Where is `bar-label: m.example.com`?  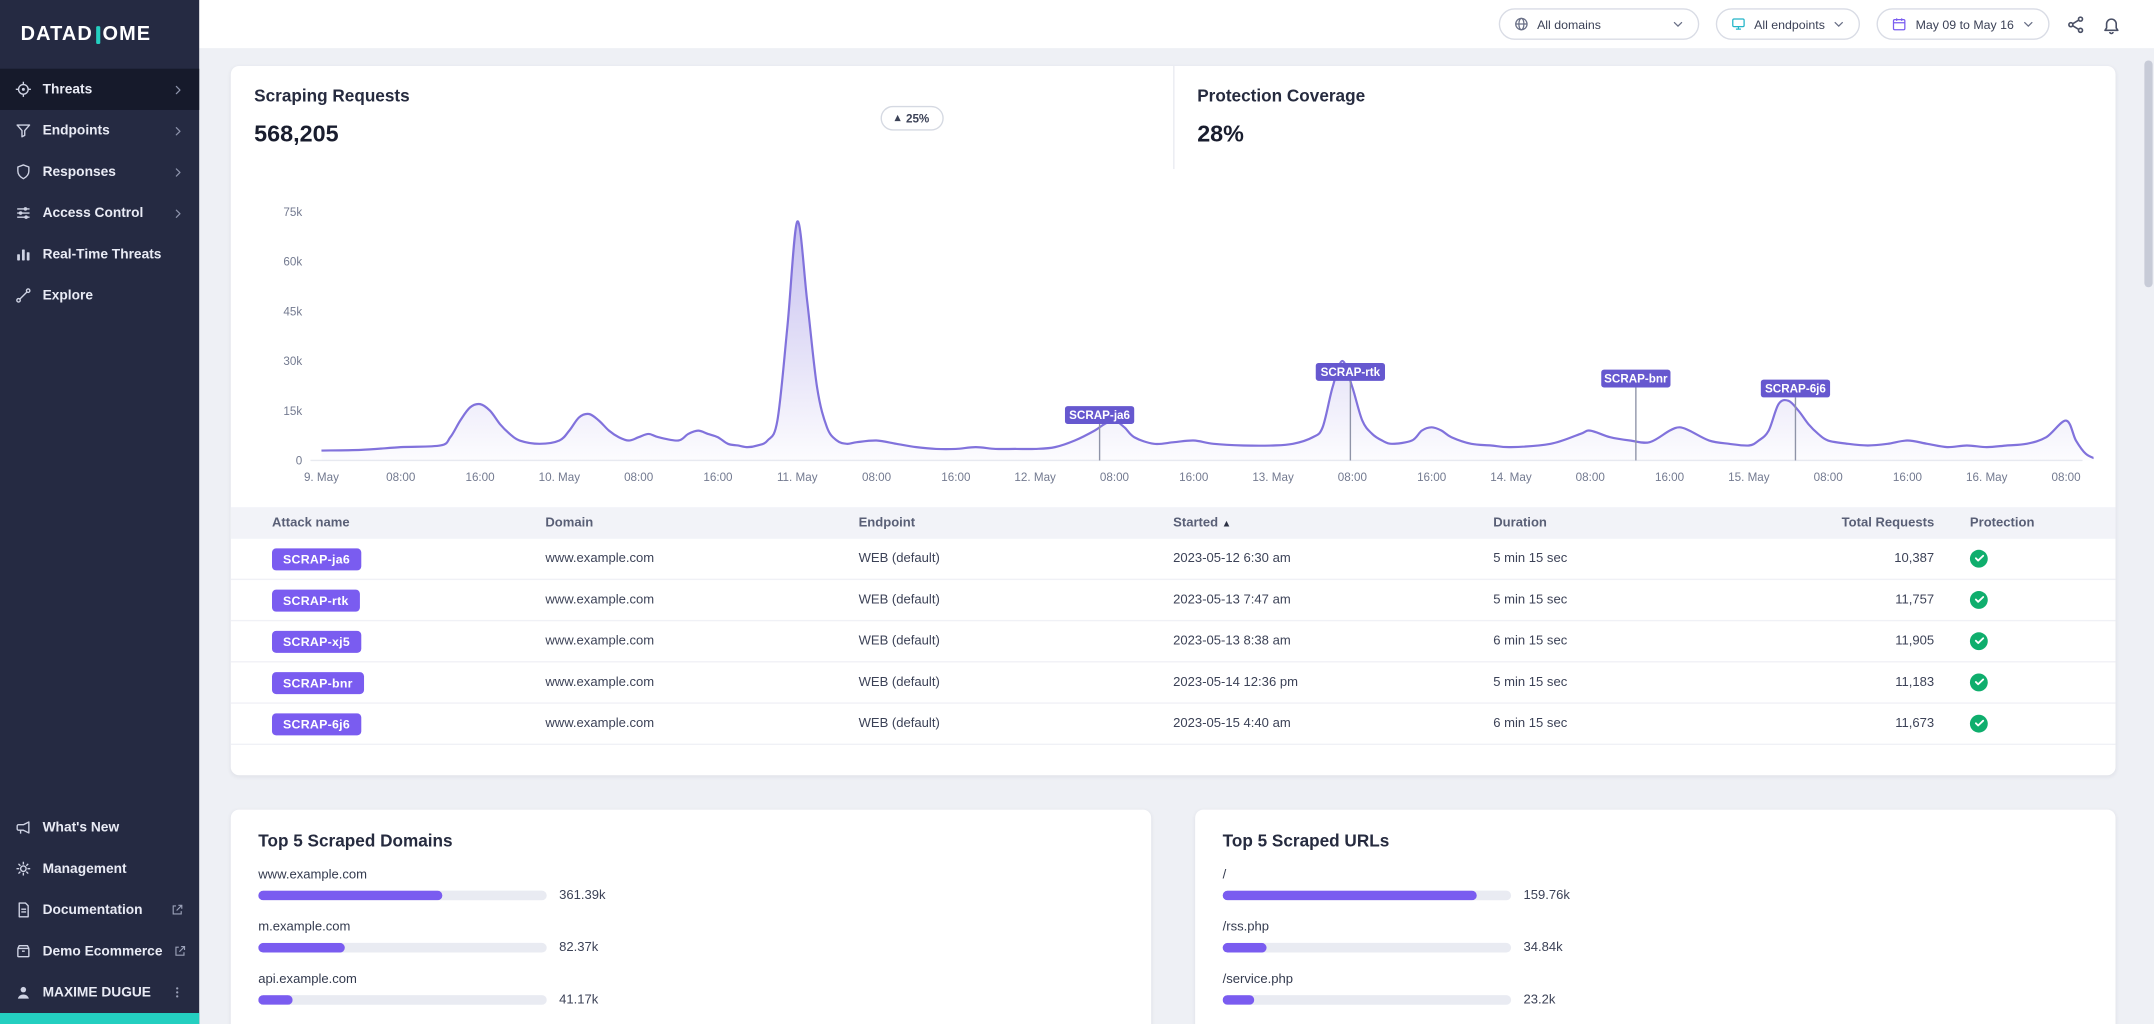
bar-label: m.example.com is located at coordinates (304, 927).